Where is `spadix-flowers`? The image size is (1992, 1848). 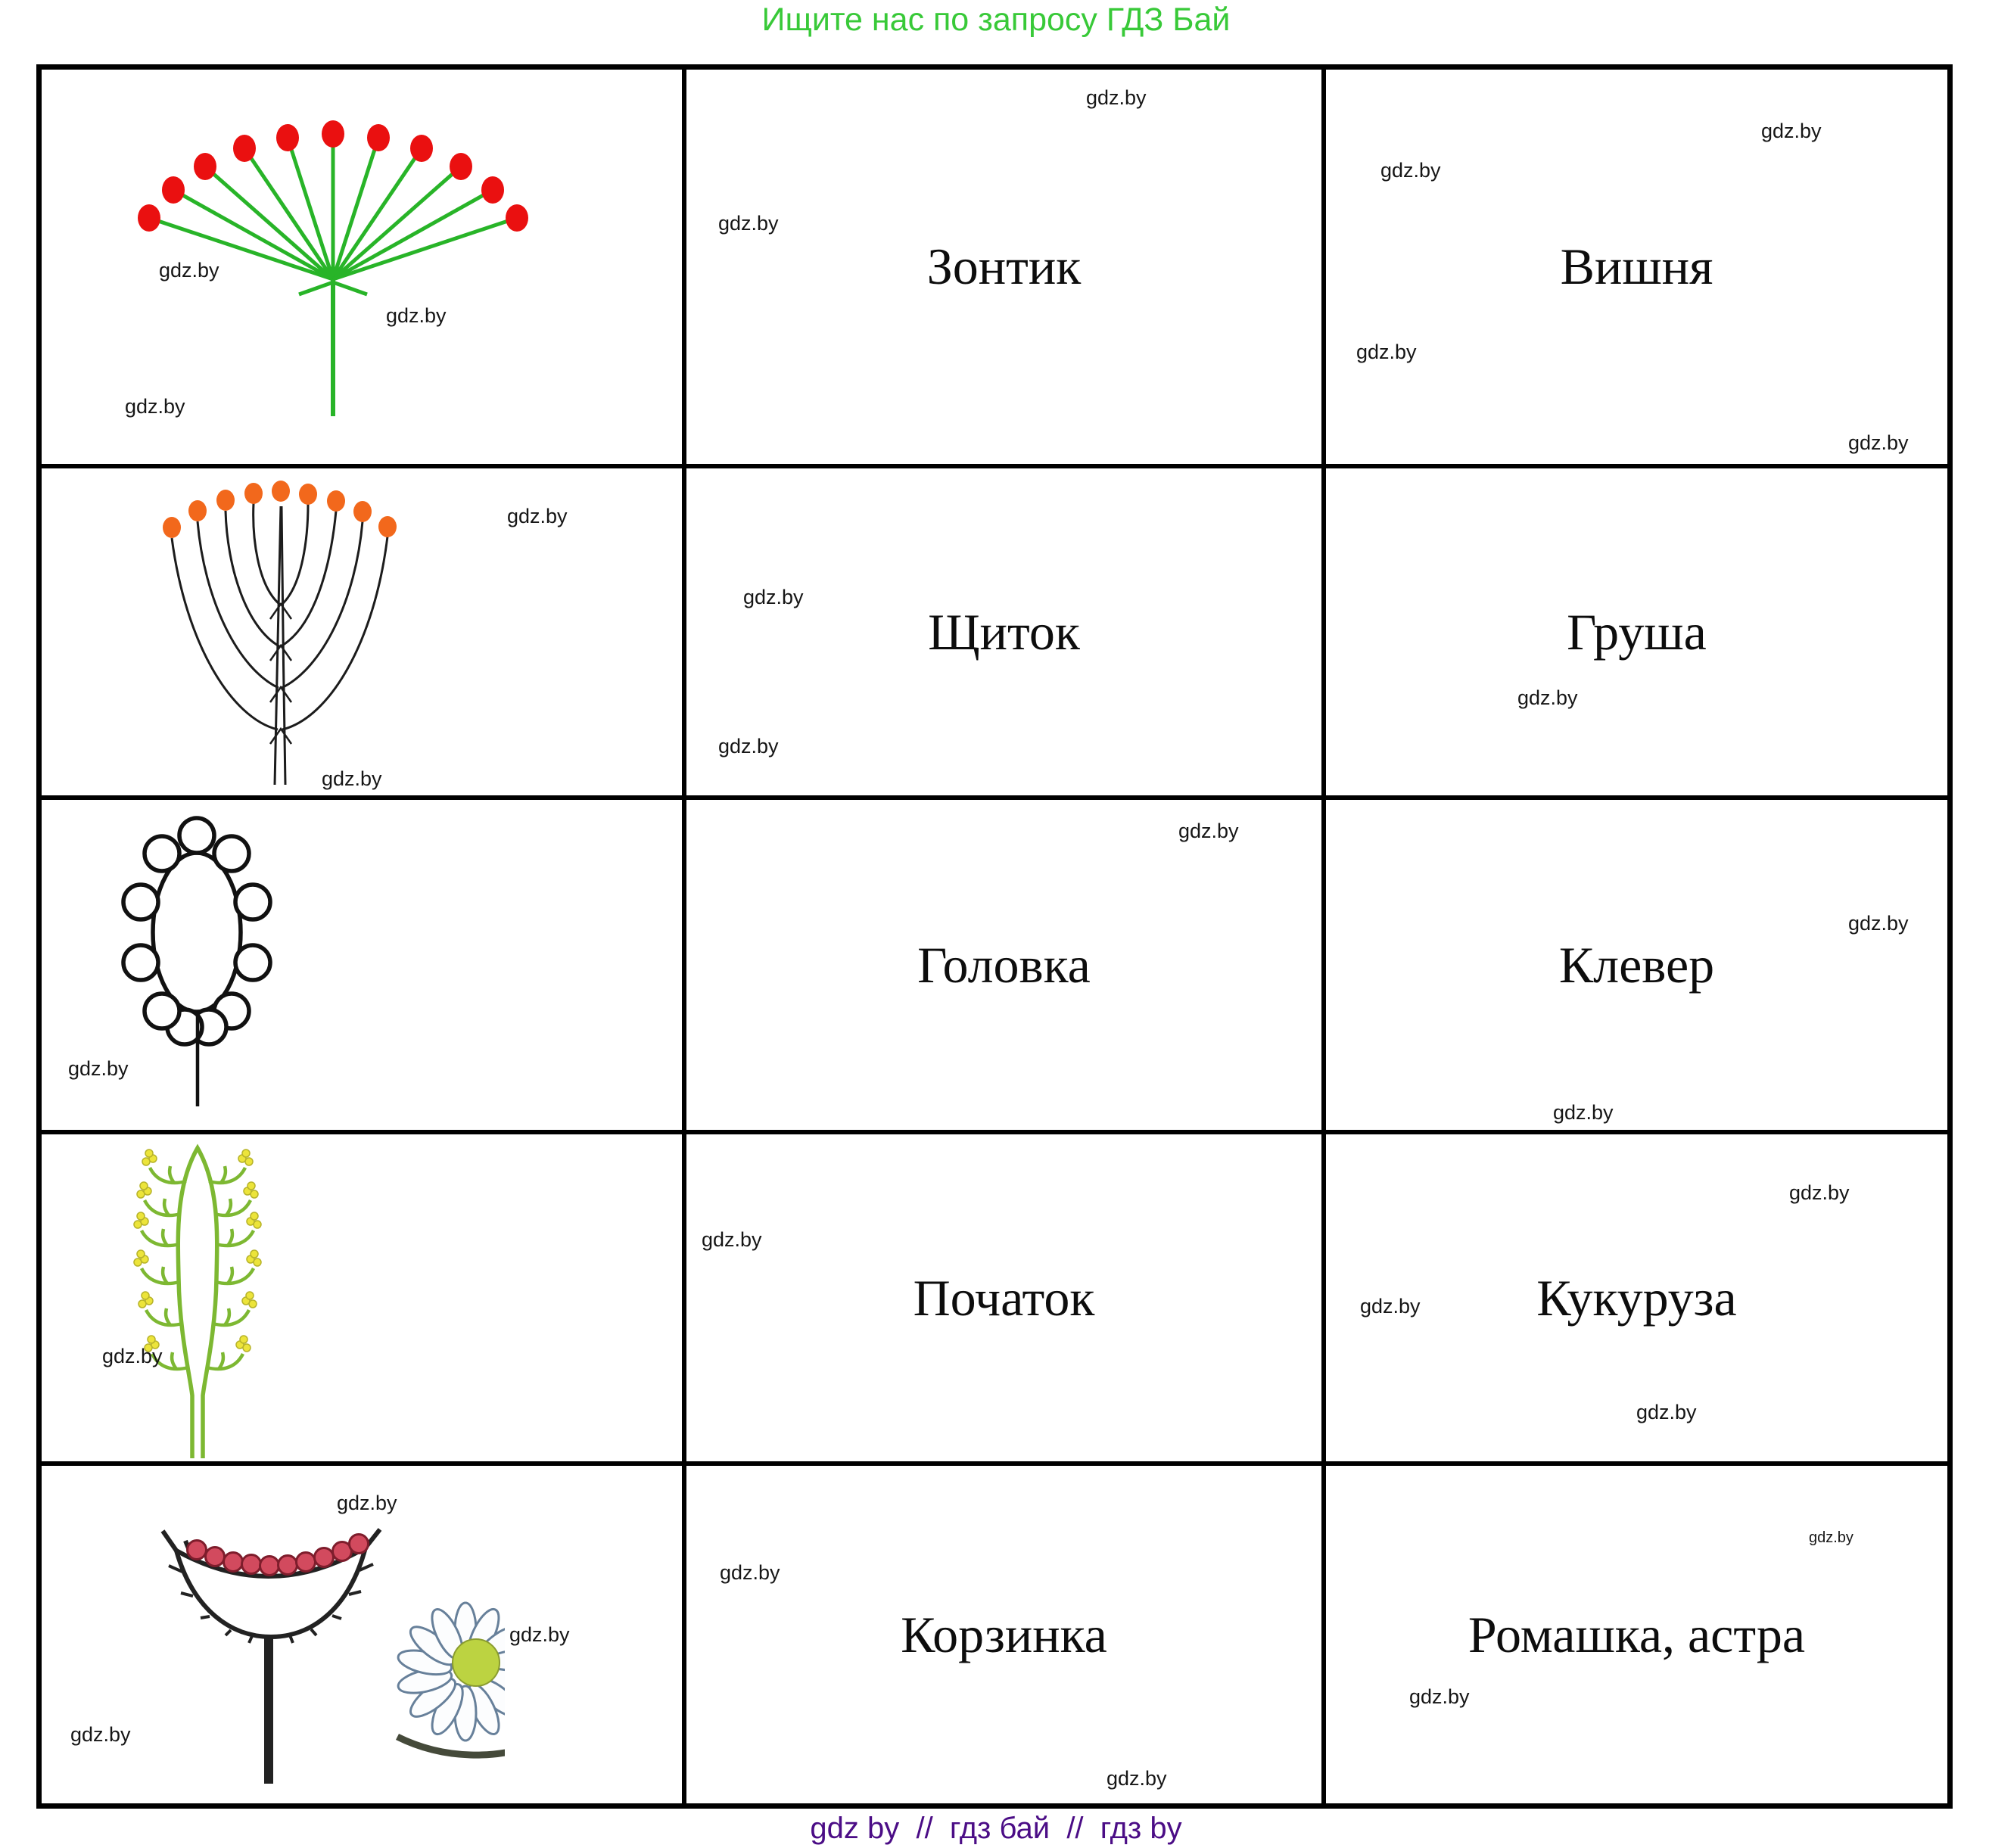 spadix-flowers is located at coordinates (197, 1250).